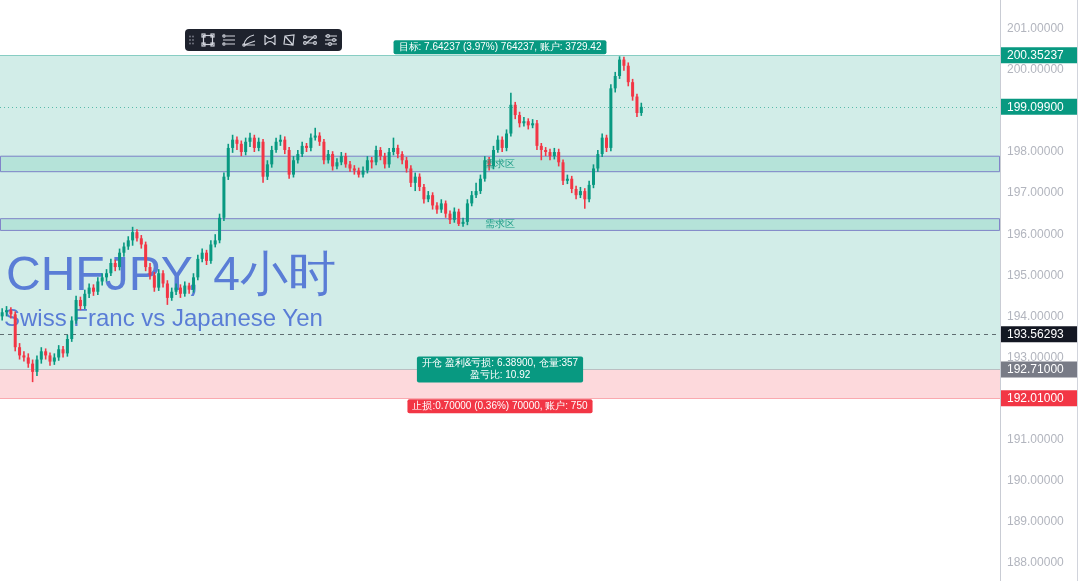  What do you see at coordinates (1036, 151) in the screenshot?
I see `y-tick-label: 198.00000` at bounding box center [1036, 151].